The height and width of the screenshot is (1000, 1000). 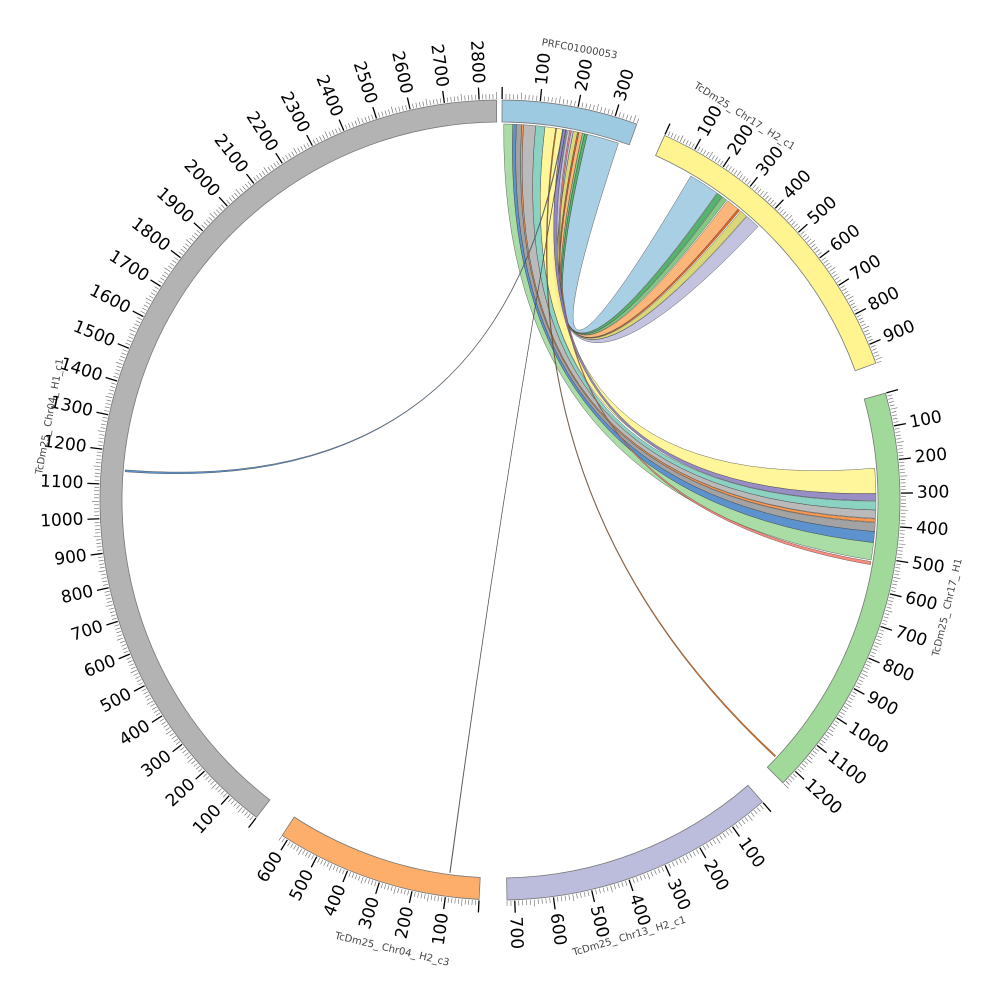 I want to click on tick-Chr04c1-2010, so click(x=228, y=201).